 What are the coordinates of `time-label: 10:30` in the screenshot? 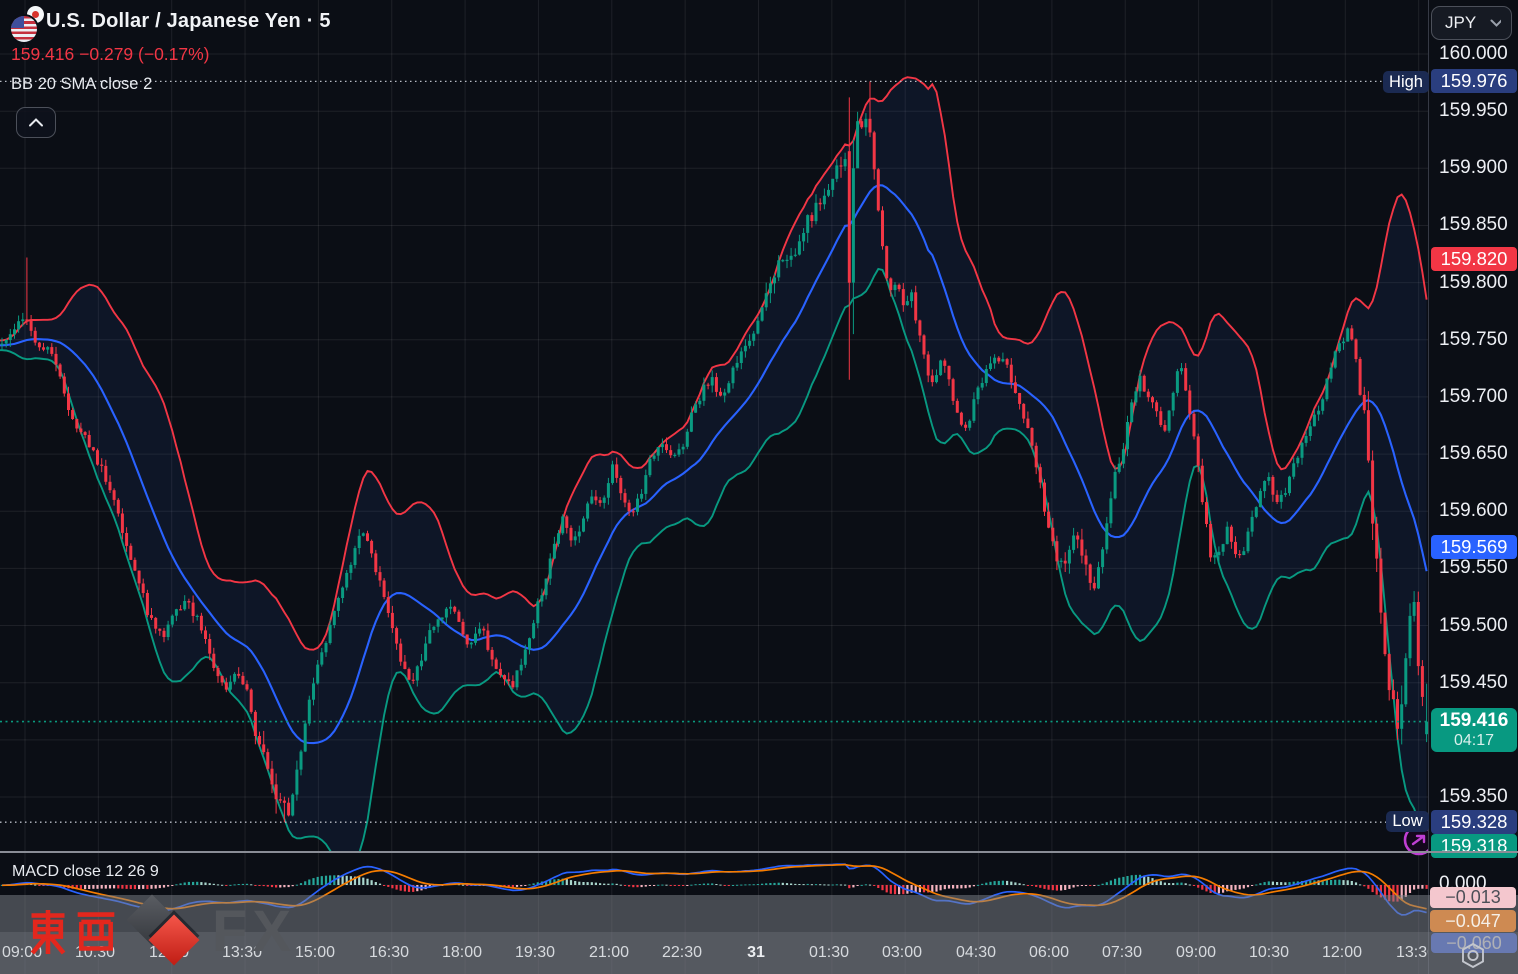 It's located at (1269, 952).